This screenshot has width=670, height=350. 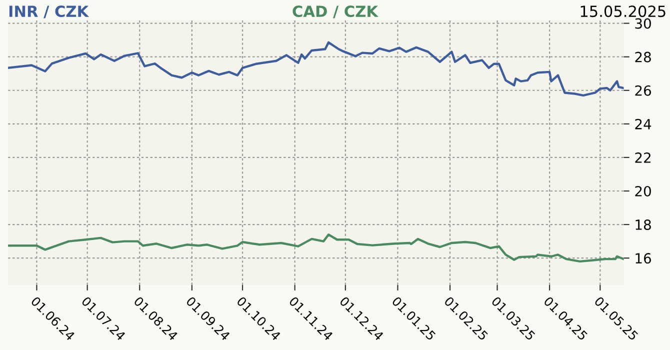 What do you see at coordinates (623, 12) in the screenshot?
I see `text: 15.05.2025` at bounding box center [623, 12].